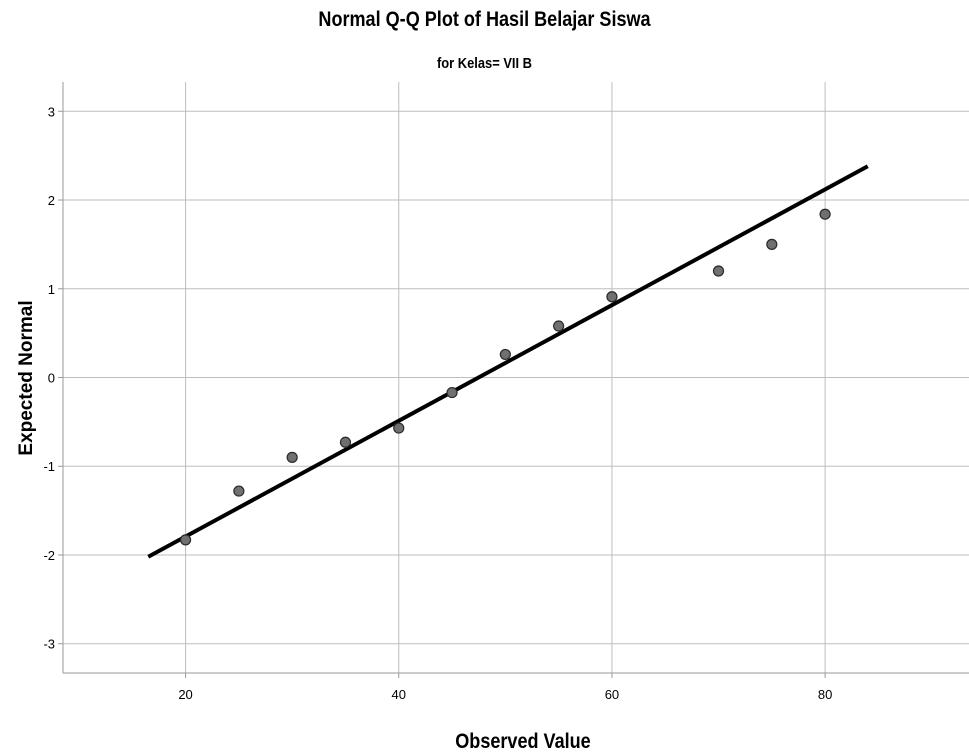 The height and width of the screenshot is (755, 969). What do you see at coordinates (49, 644) in the screenshot?
I see `y-tick-label: -3` at bounding box center [49, 644].